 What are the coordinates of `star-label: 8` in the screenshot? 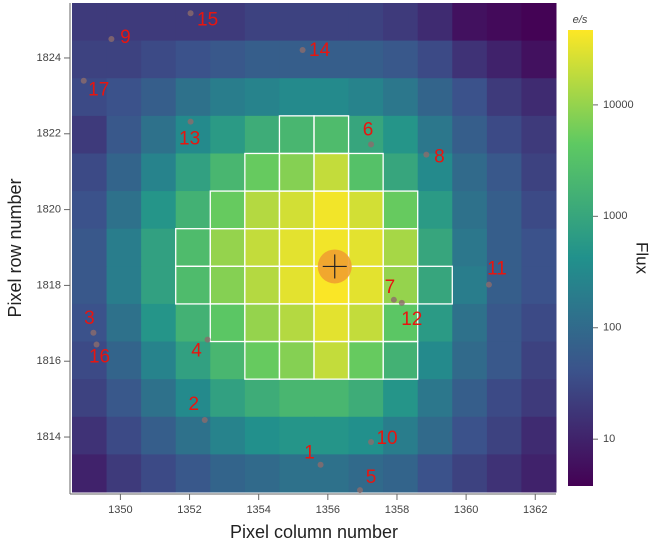 It's located at (439, 157).